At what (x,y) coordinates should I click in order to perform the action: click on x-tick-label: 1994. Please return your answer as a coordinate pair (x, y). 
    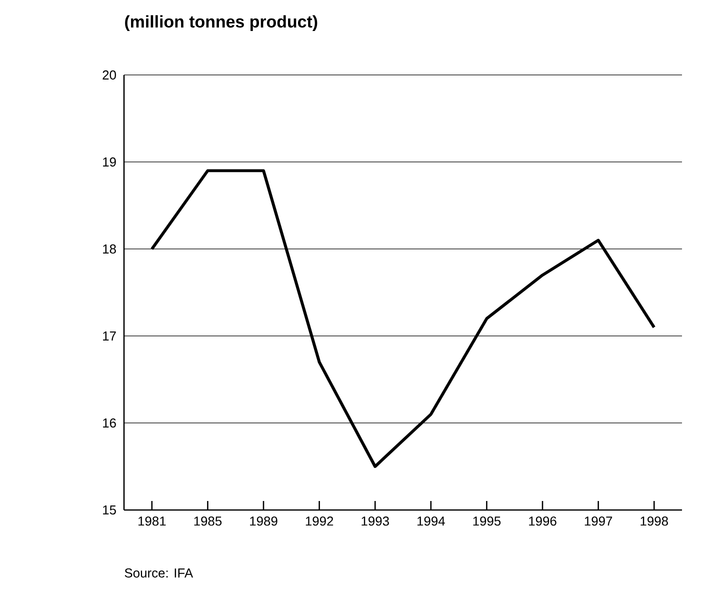
    Looking at the image, I should click on (431, 521).